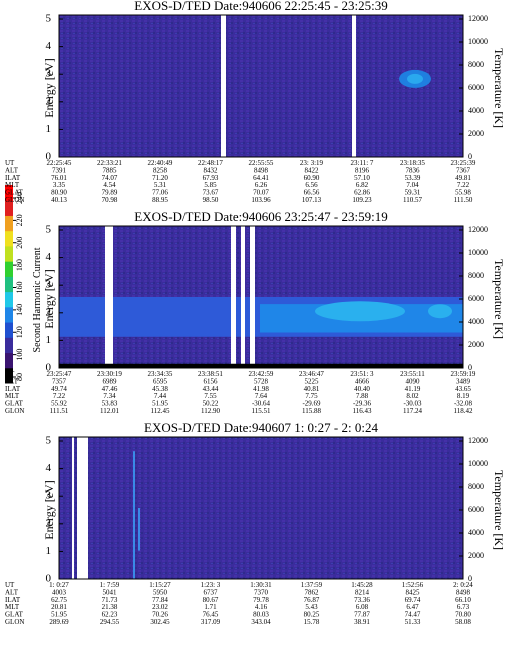  I want to click on orbit-value: 53.39, so click(413, 178).